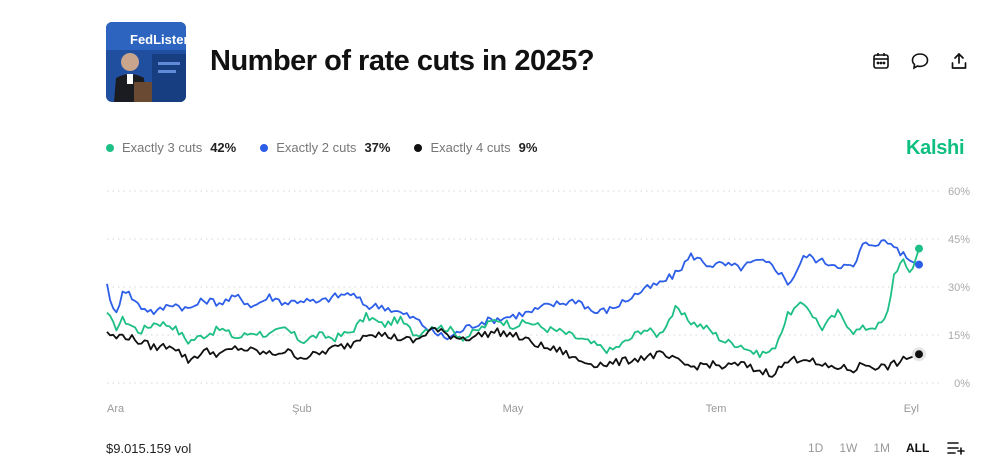  What do you see at coordinates (959, 336) in the screenshot?
I see `y-tick-label: 15%` at bounding box center [959, 336].